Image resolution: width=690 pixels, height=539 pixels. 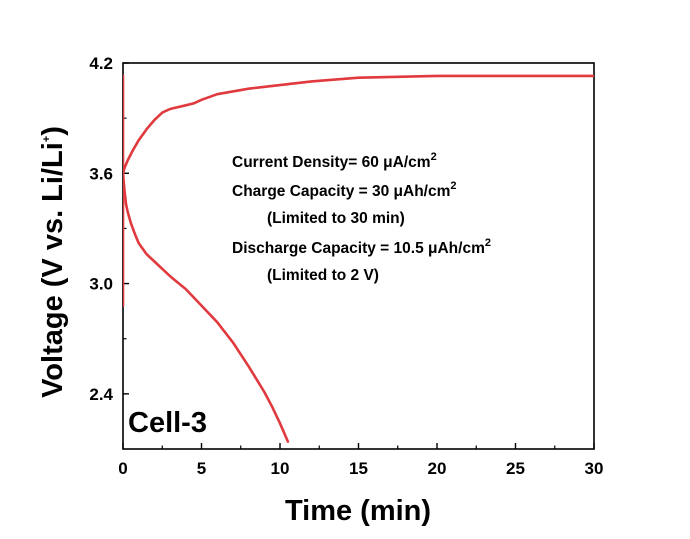 I want to click on annotation-text: Charge Capacity = 30 μAh/cm, so click(x=341, y=191).